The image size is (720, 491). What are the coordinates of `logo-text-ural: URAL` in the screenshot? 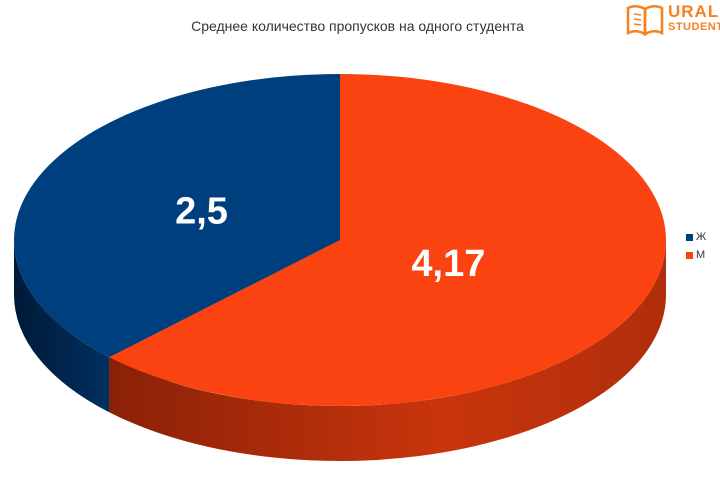 It's located at (694, 11).